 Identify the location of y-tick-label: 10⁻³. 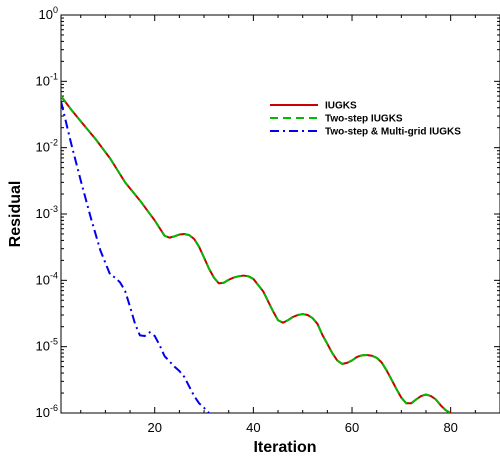
(47, 212).